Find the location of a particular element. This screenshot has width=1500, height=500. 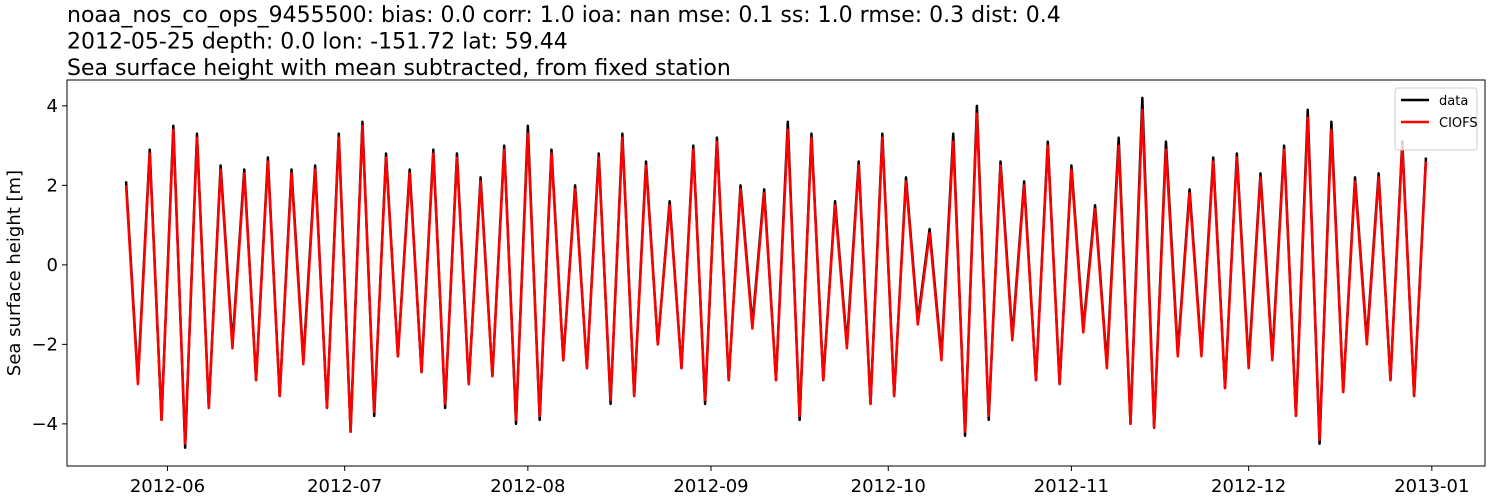

legend: data CIOFS is located at coordinates (1436, 119).